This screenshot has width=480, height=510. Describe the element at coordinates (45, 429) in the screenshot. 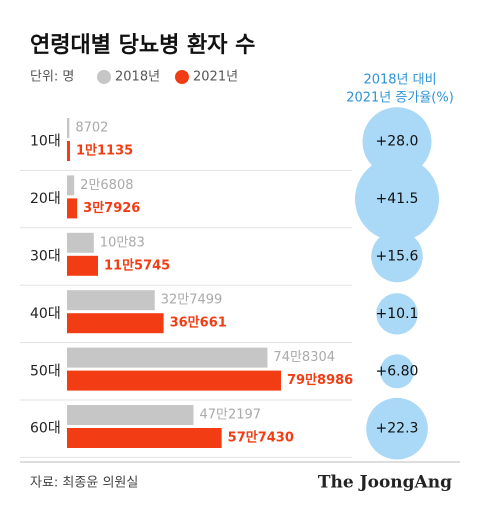

I see `category-label: 60대` at that location.